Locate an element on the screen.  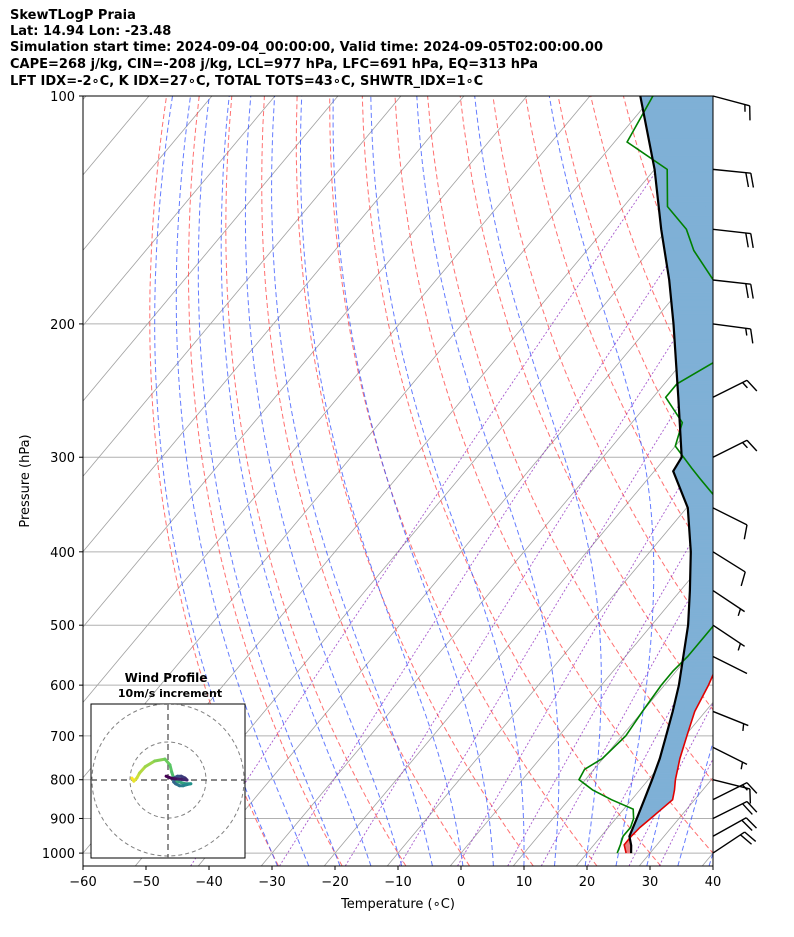
x-tick-label: 40 is located at coordinates (713, 882).